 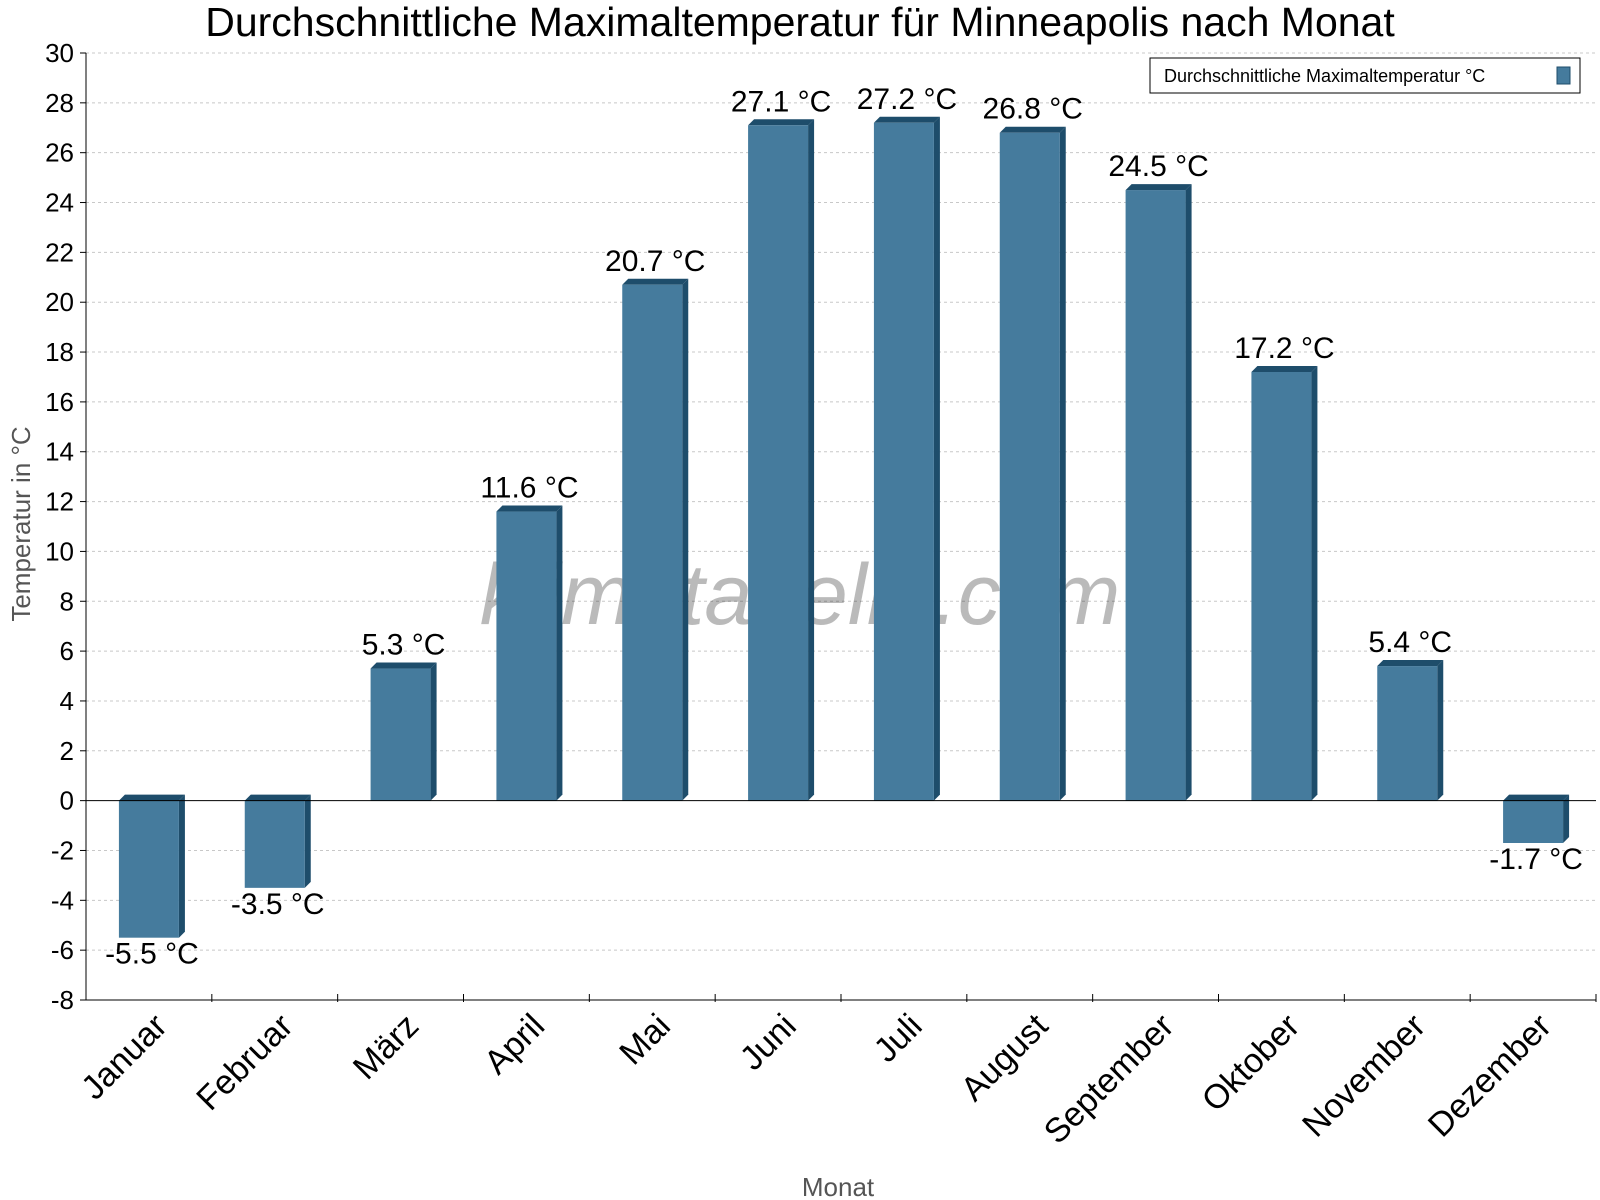 What do you see at coordinates (655, 261) in the screenshot?
I see `data-label: 20.7 °C` at bounding box center [655, 261].